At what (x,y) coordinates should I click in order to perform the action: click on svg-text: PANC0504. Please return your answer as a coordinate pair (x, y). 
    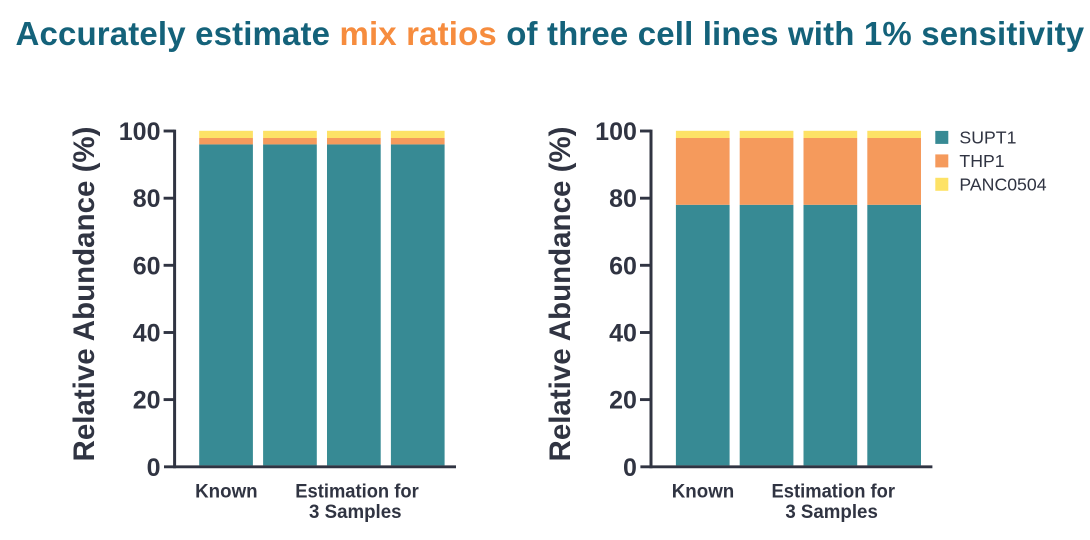
    Looking at the image, I should click on (1002, 184).